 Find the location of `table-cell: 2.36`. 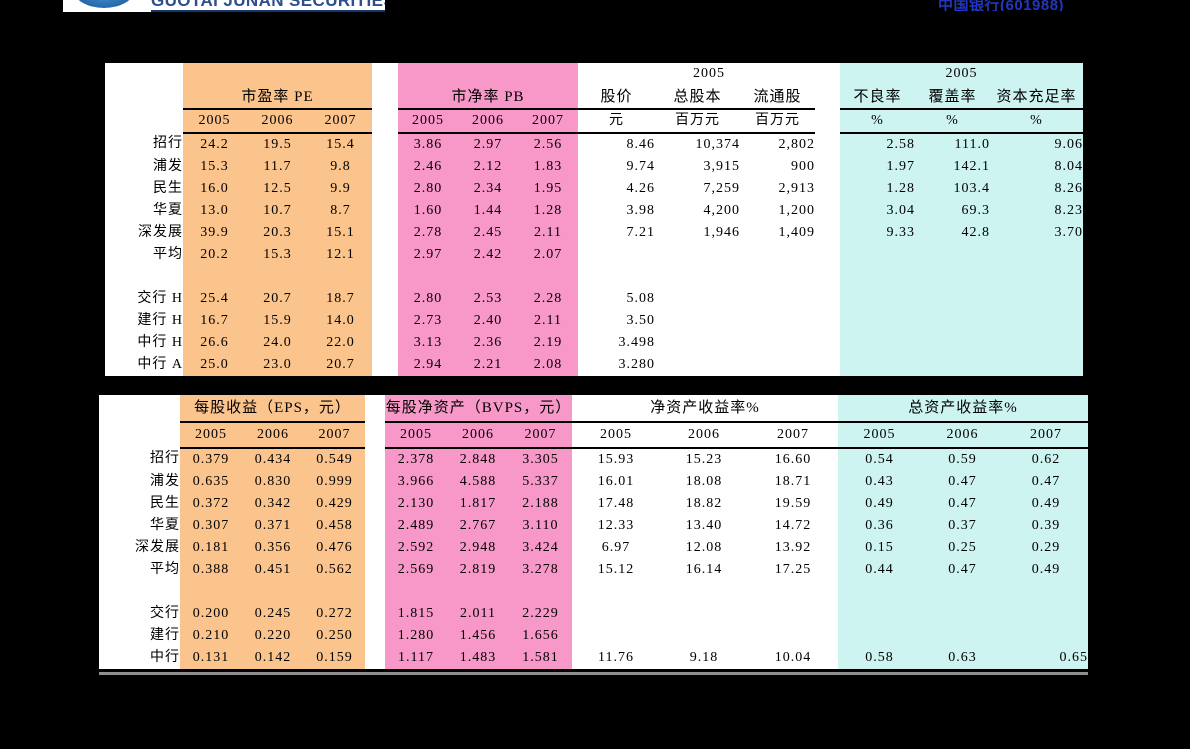

table-cell: 2.36 is located at coordinates (488, 342).